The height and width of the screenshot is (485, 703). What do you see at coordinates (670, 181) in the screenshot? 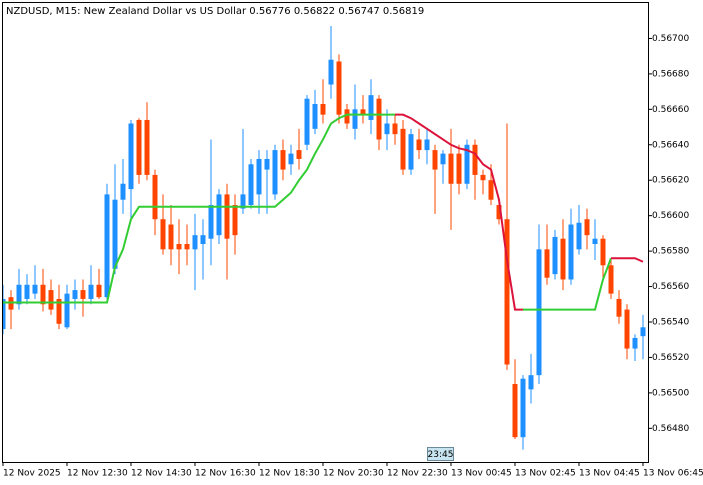
I see `y-tick-label: 0.56620` at bounding box center [670, 181].